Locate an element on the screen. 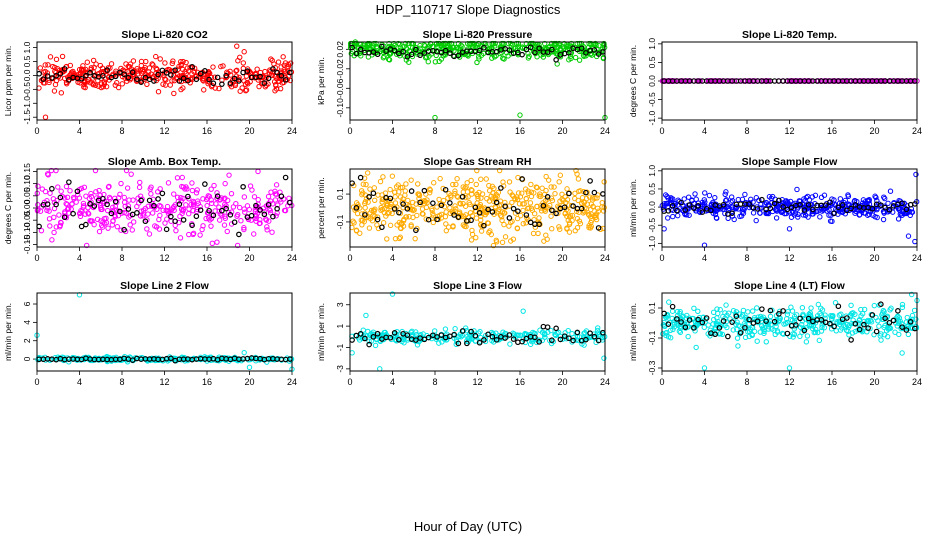 Image resolution: width=936 pixels, height=540 pixels. y-tick-label: 0.0 is located at coordinates (27, 75).